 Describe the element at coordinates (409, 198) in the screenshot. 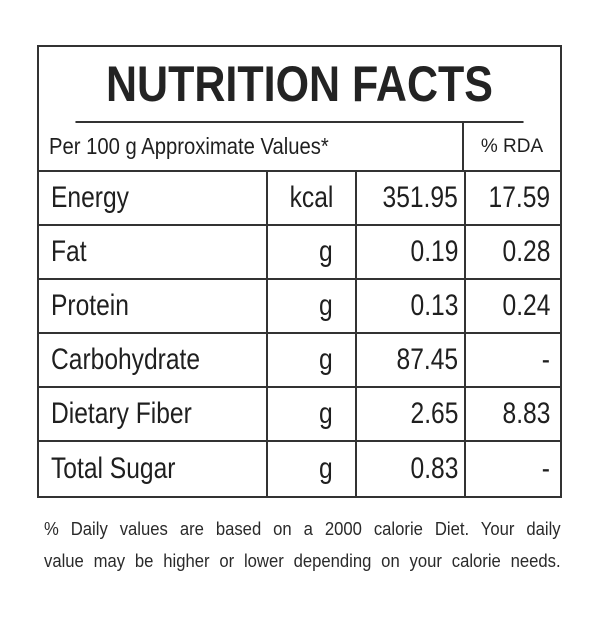

I see `nutrient-value: 351.95` at that location.